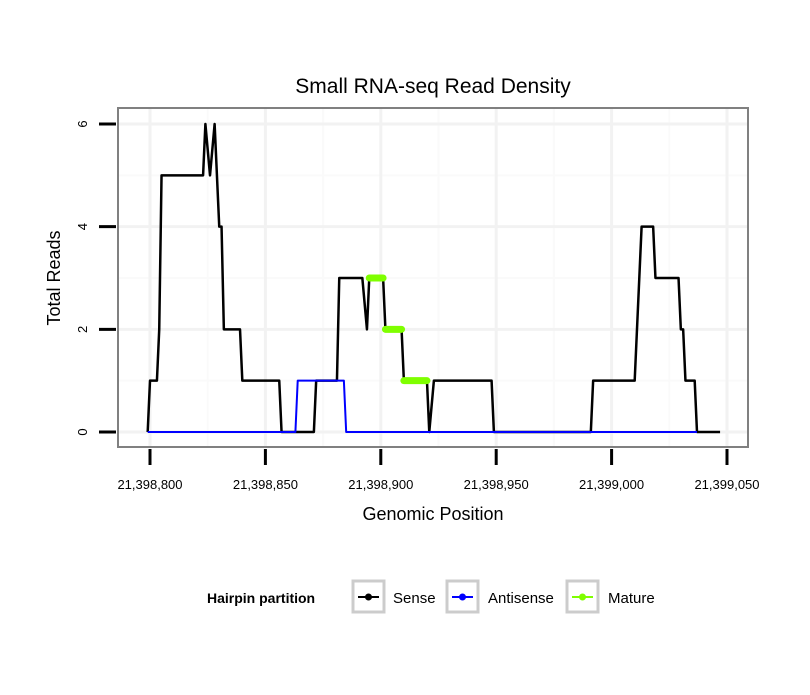  I want to click on x-tick-label: 21,398,850, so click(265, 484).